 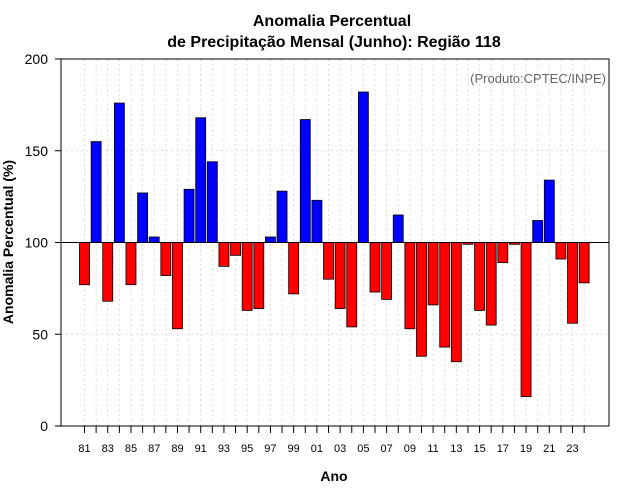 I want to click on bar-2016, so click(x=491, y=284).